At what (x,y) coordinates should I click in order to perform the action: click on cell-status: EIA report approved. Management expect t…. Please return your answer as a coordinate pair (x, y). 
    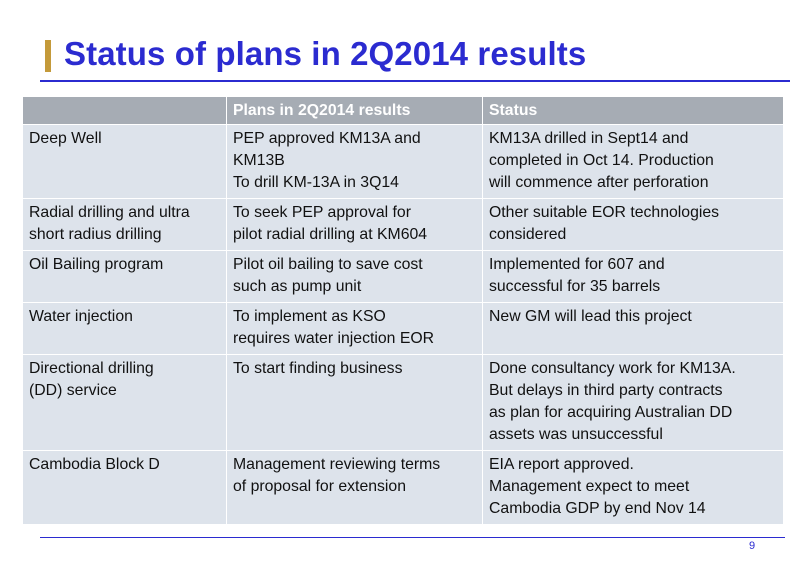
    Looking at the image, I should click on (633, 487).